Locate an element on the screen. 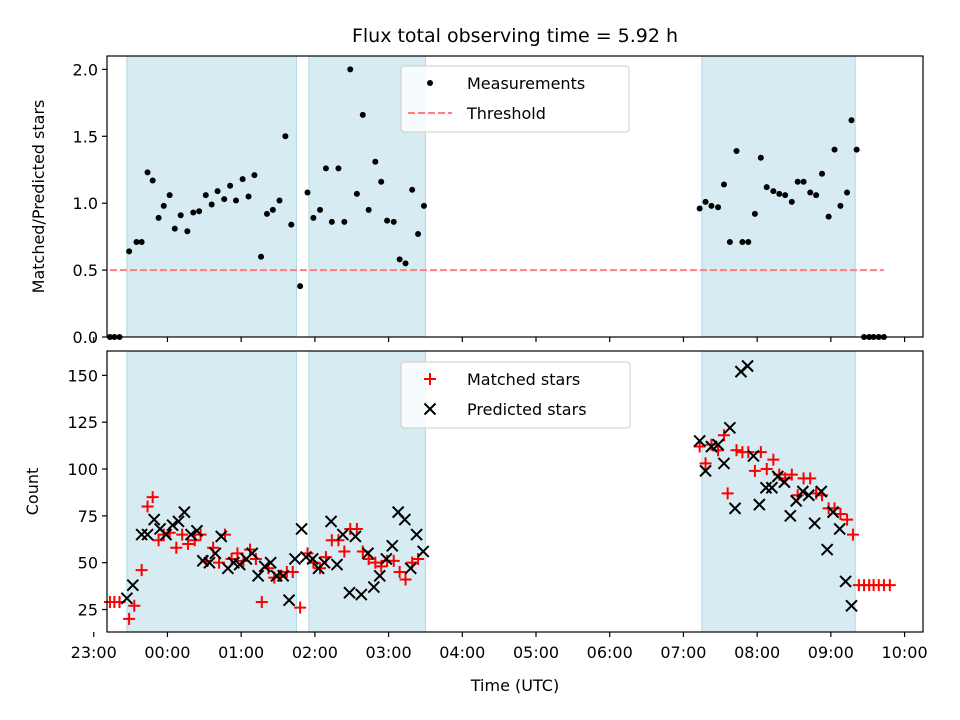 This screenshot has height=720, width=960. legend-label: Matched stars is located at coordinates (523, 379).